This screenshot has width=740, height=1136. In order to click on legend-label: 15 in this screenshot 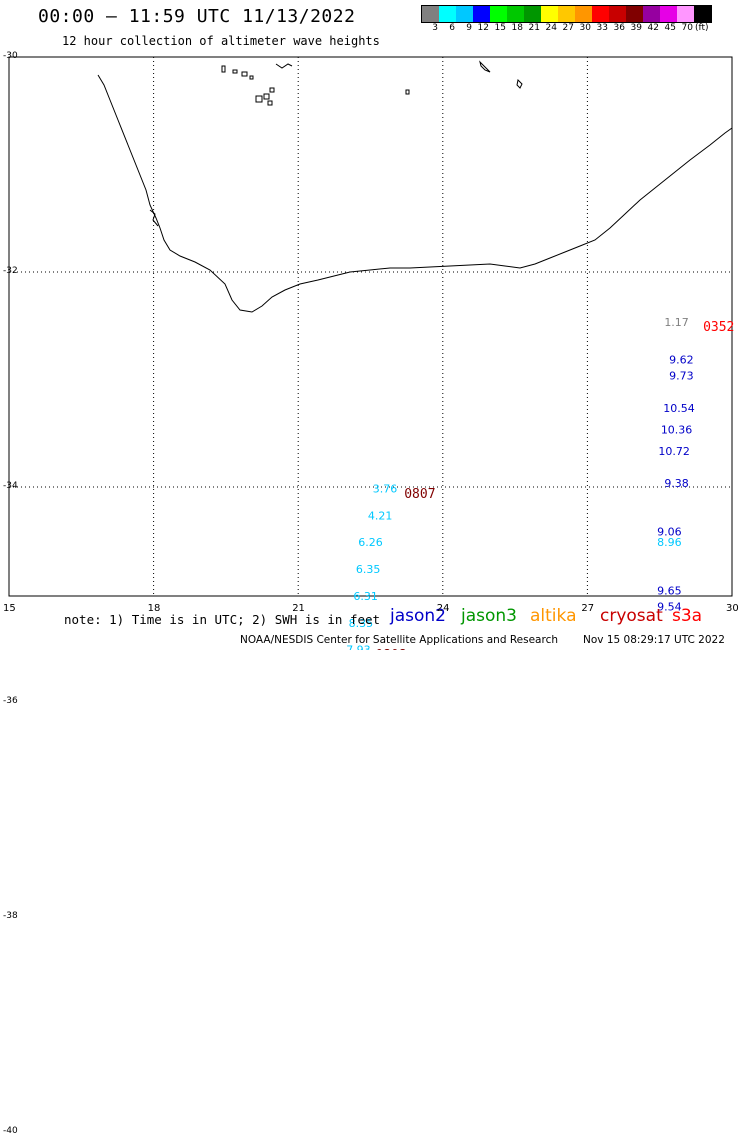, I will do `click(500, 28)`.